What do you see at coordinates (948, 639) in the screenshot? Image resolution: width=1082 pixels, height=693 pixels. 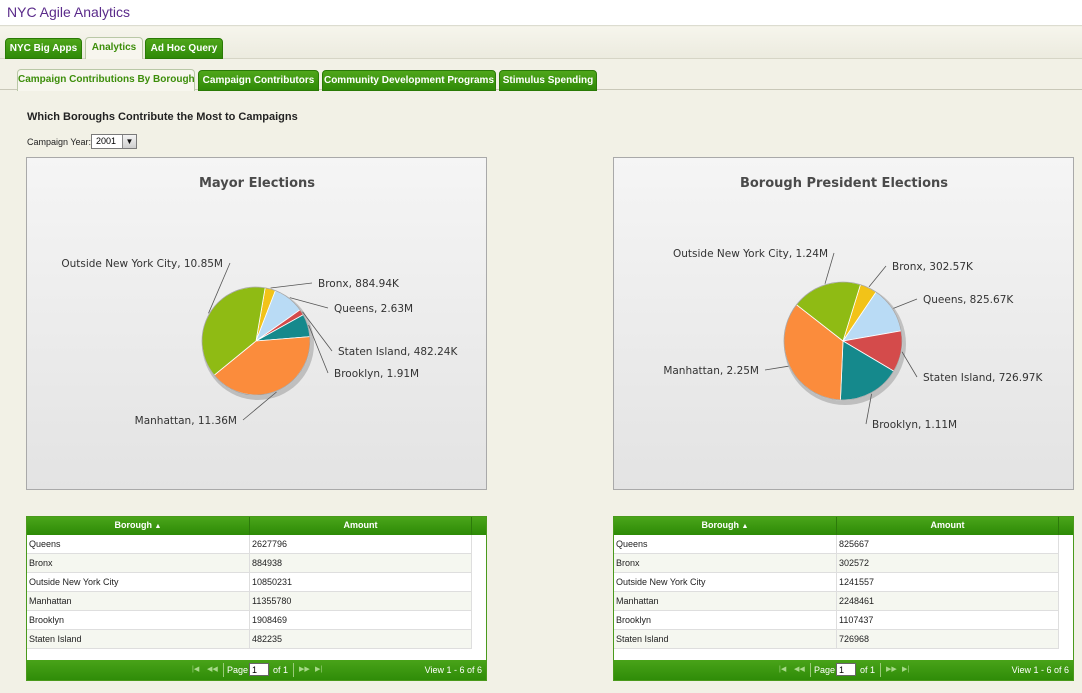 I see `cell-amount: 726968` at bounding box center [948, 639].